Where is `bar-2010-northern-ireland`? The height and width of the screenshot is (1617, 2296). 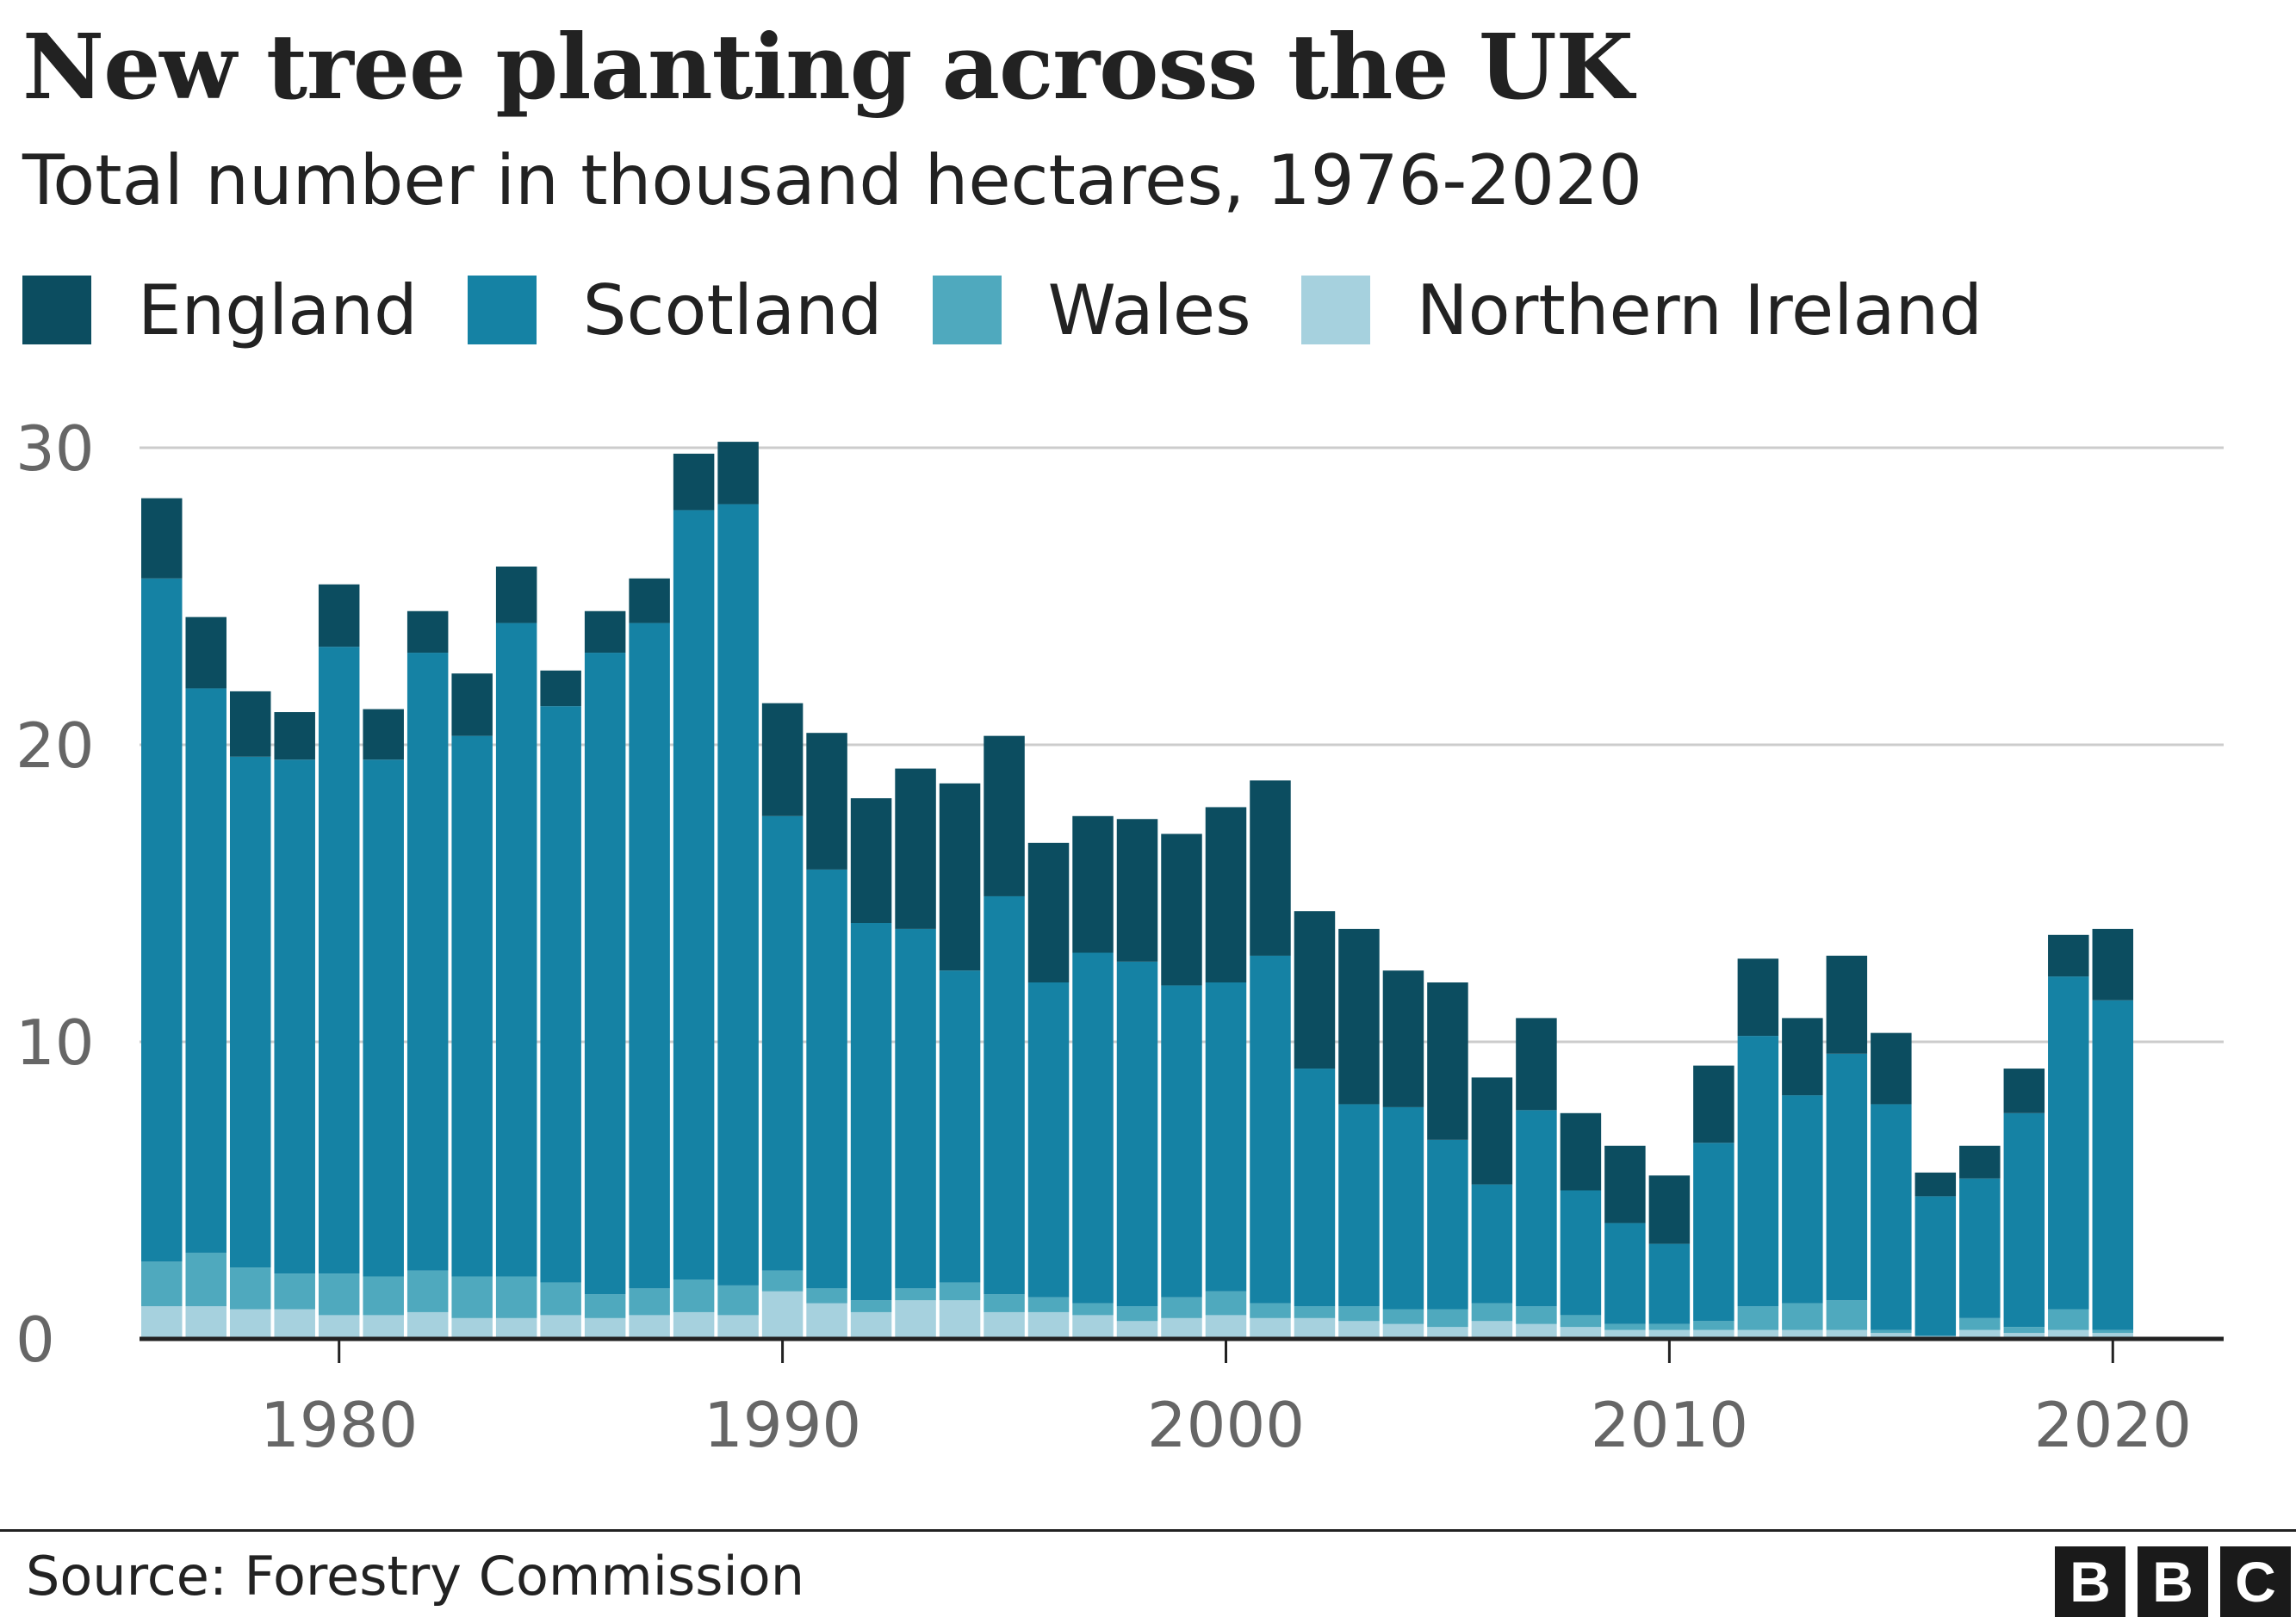
bar-2010-northern-ireland is located at coordinates (1669, 1334).